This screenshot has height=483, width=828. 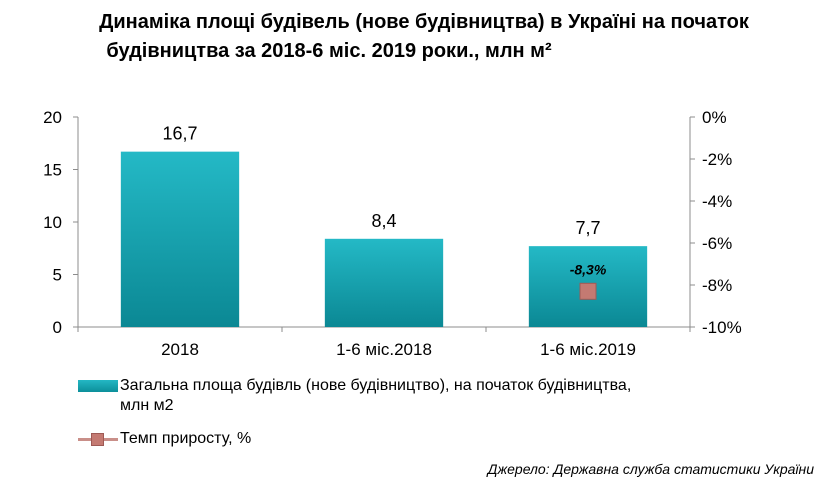 I want to click on bar-value-label: 8,4, so click(x=383, y=221).